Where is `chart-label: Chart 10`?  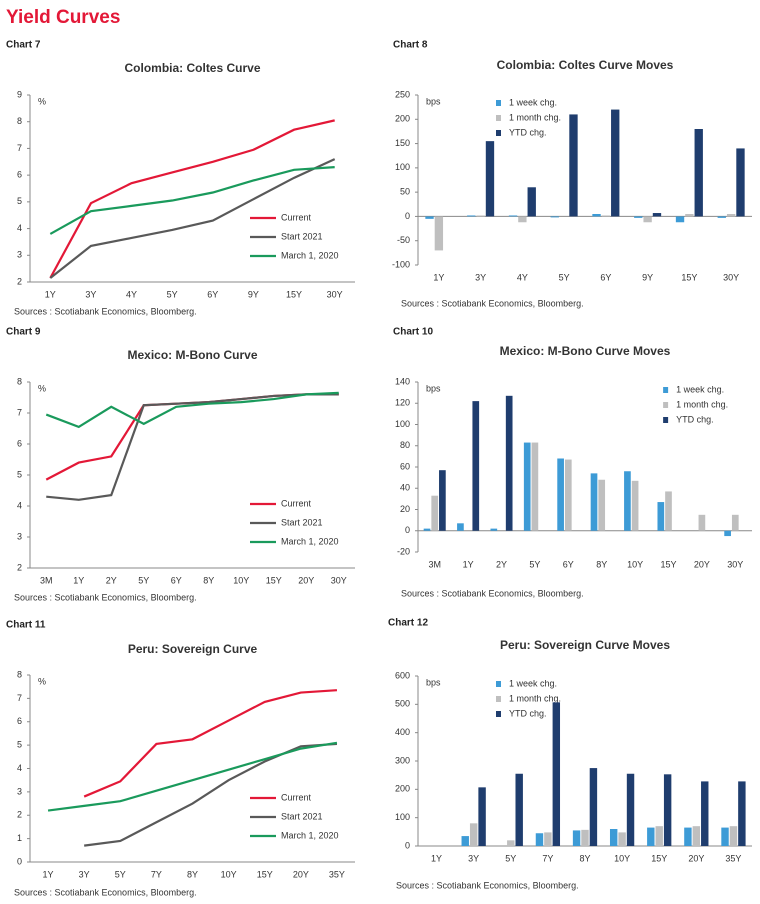 chart-label: Chart 10 is located at coordinates (413, 332).